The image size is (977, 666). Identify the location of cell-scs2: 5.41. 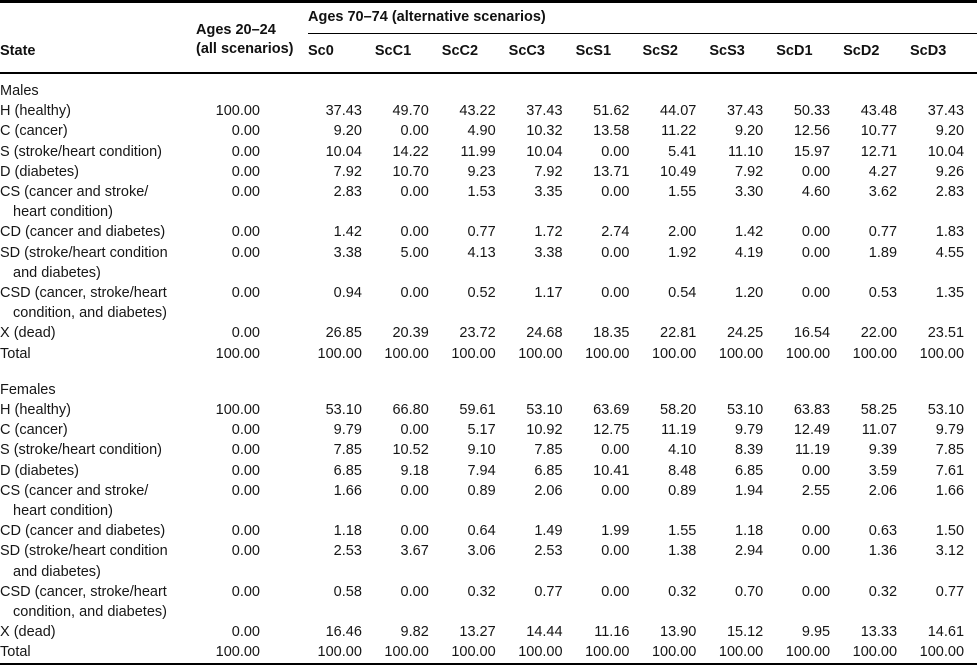
(682, 151).